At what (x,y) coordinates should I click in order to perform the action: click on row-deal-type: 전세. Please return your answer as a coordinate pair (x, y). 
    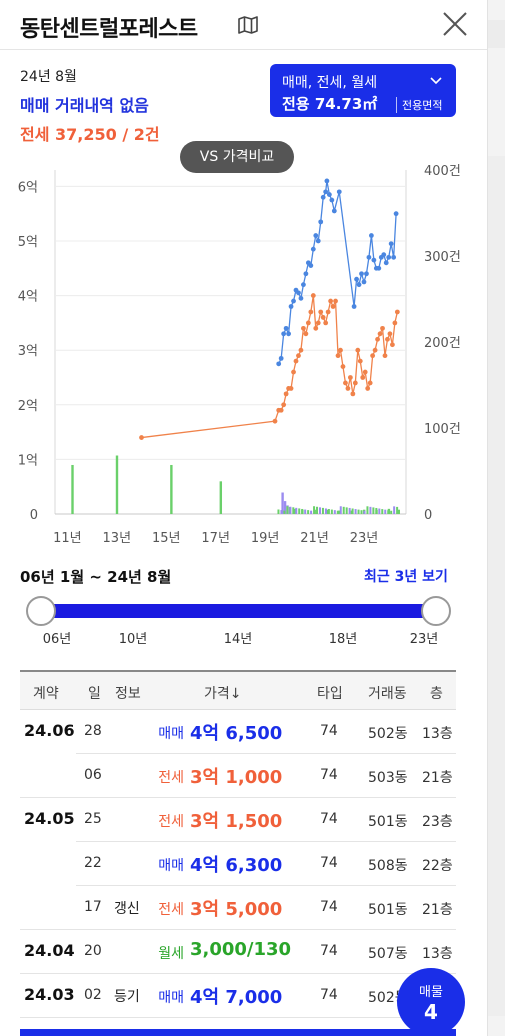
    Looking at the image, I should click on (171, 778).